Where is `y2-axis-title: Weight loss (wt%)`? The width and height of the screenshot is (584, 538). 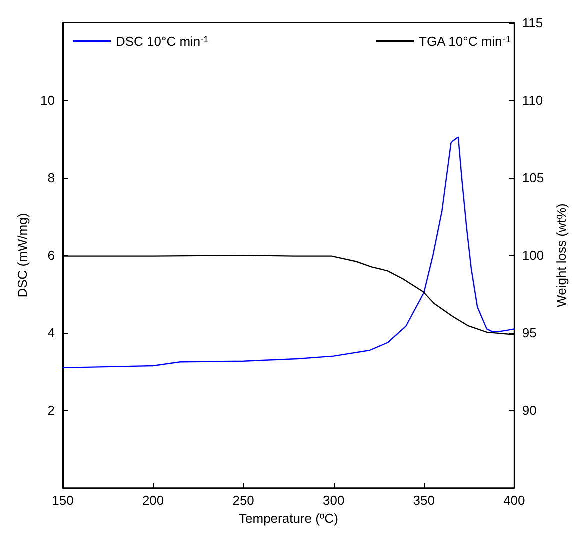
y2-axis-title: Weight loss (wt%) is located at coordinates (561, 256).